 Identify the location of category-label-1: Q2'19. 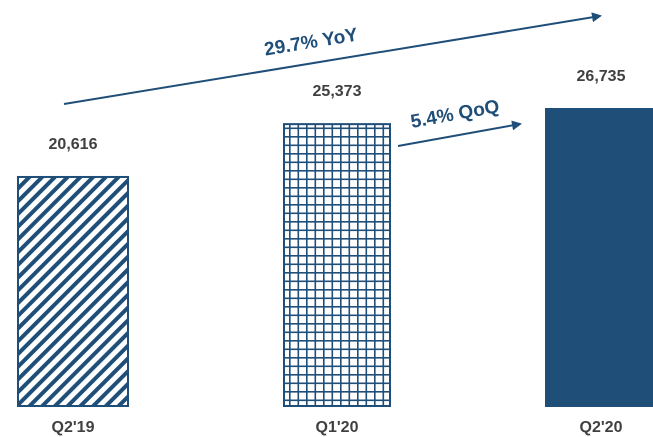
(73, 427).